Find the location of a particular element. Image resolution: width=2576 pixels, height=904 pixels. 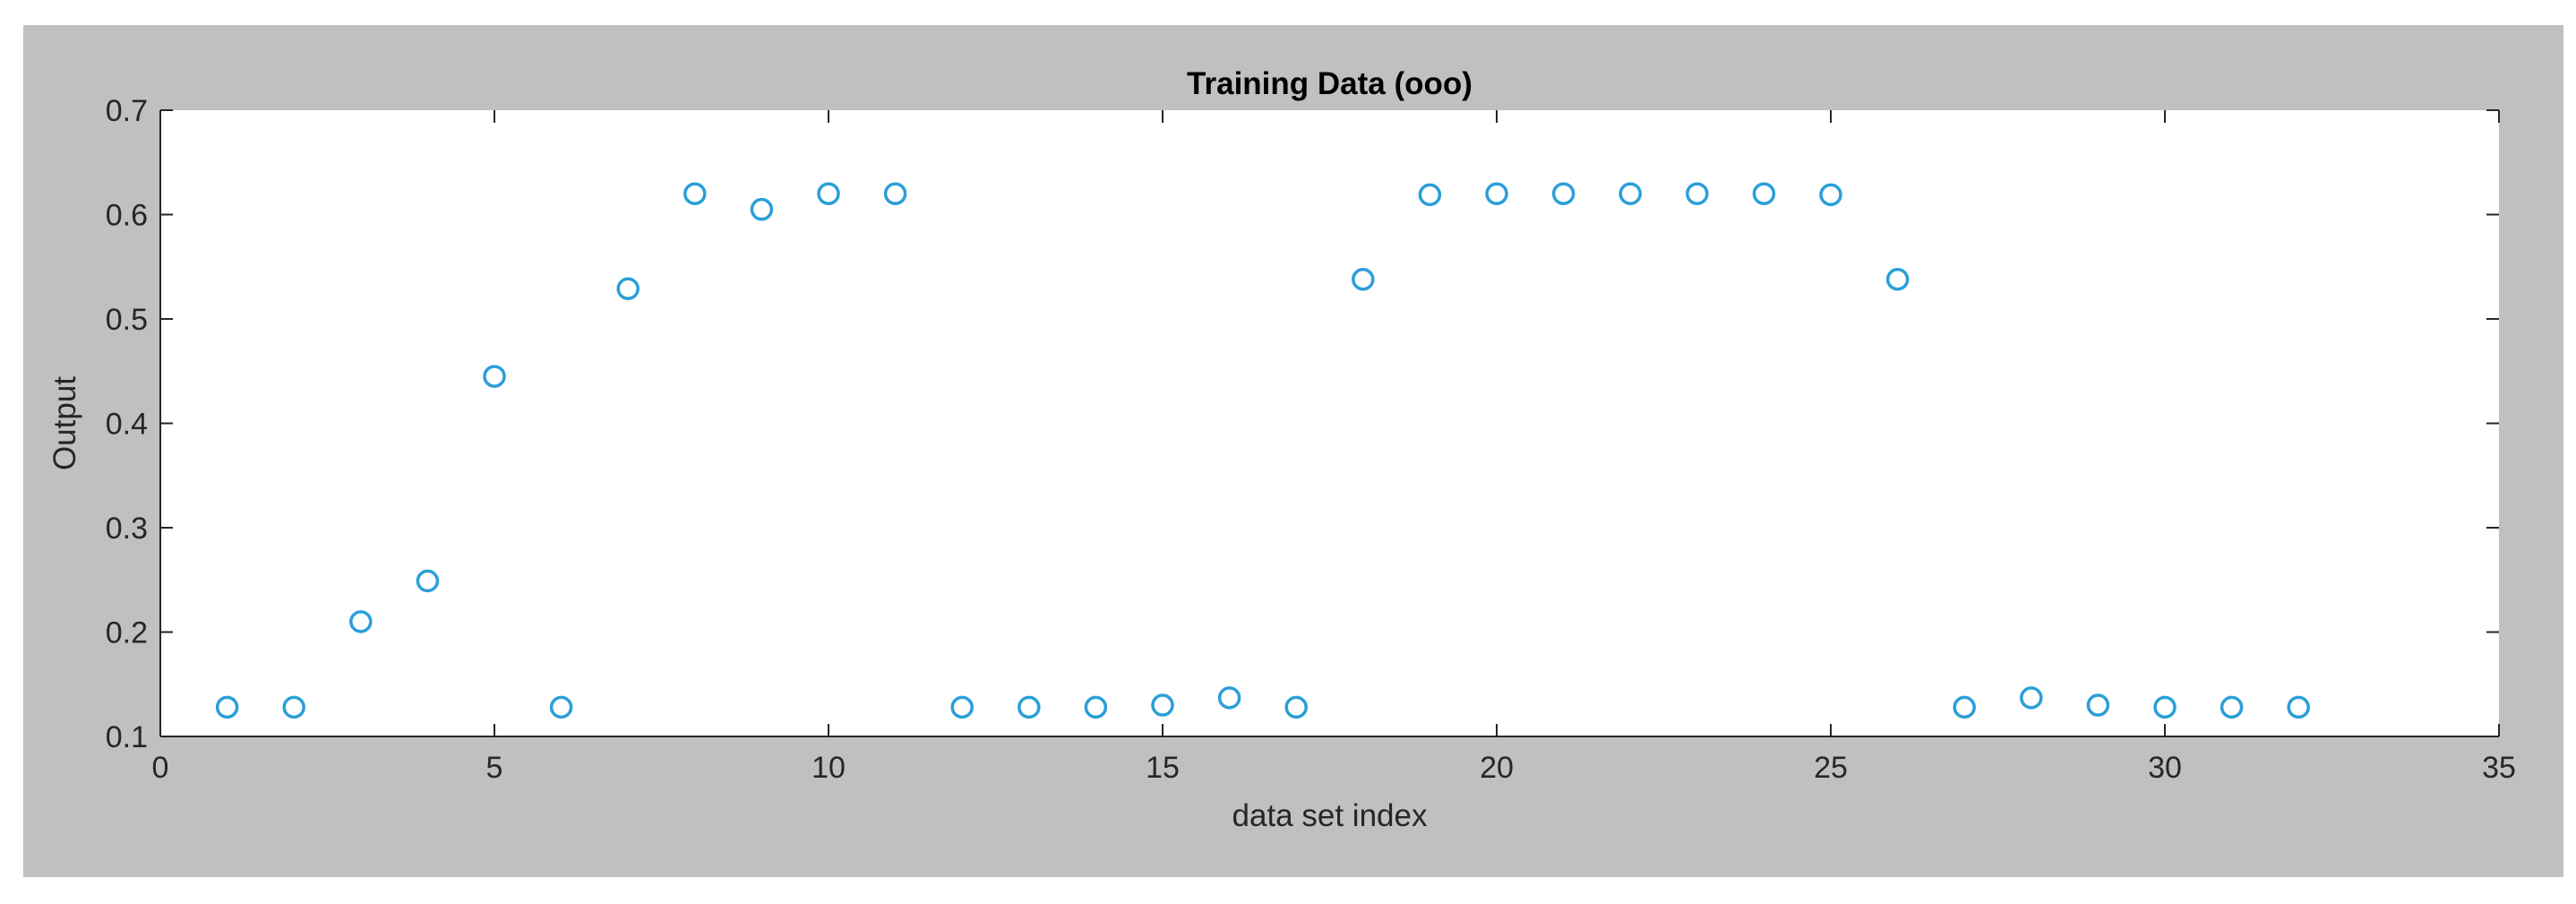

y-tick-label: 0.4 is located at coordinates (127, 425).